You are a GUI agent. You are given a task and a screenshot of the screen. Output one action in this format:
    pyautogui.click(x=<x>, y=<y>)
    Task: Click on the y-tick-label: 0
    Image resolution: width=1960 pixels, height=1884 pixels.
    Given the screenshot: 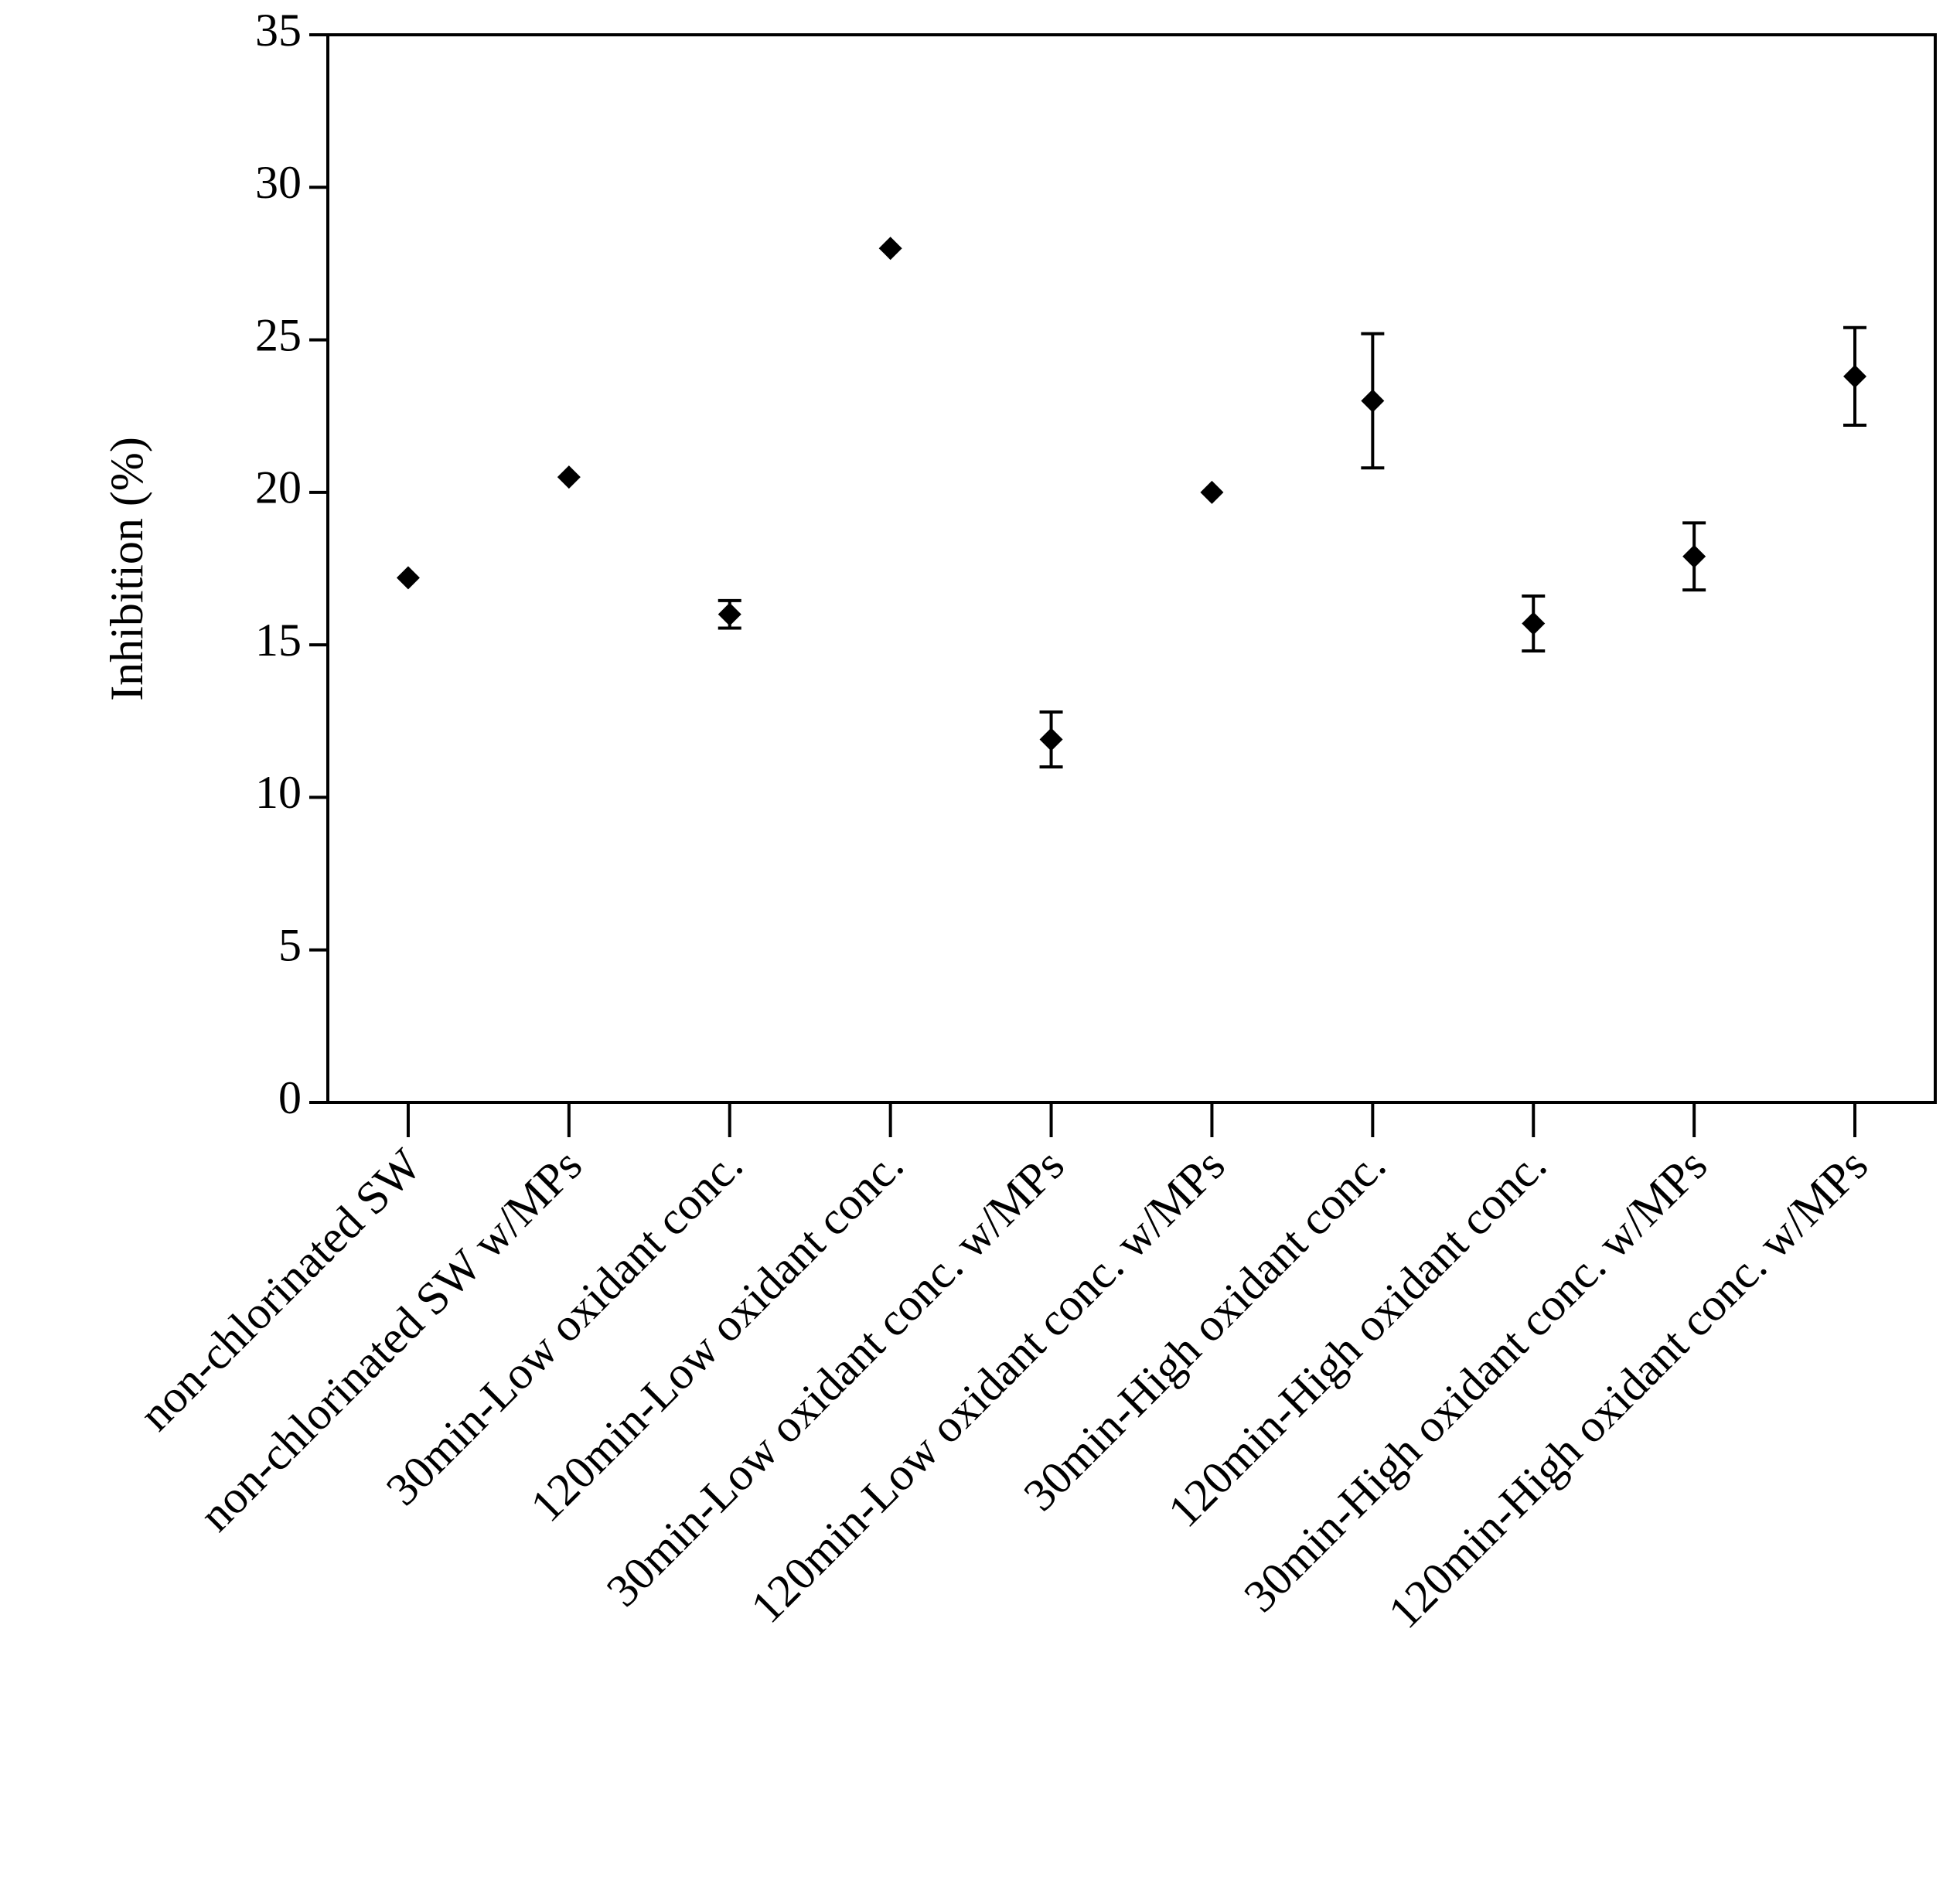 What is the action you would take?
    pyautogui.click(x=290, y=1097)
    